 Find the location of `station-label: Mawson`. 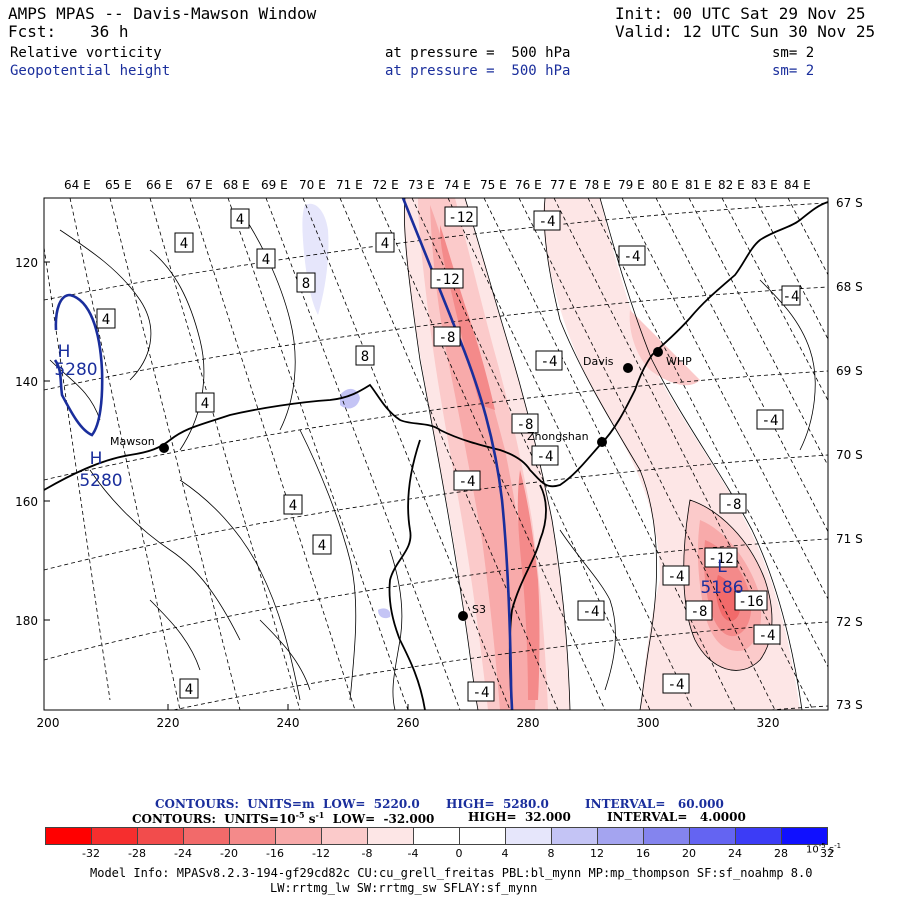

station-label: Mawson is located at coordinates (132, 441).